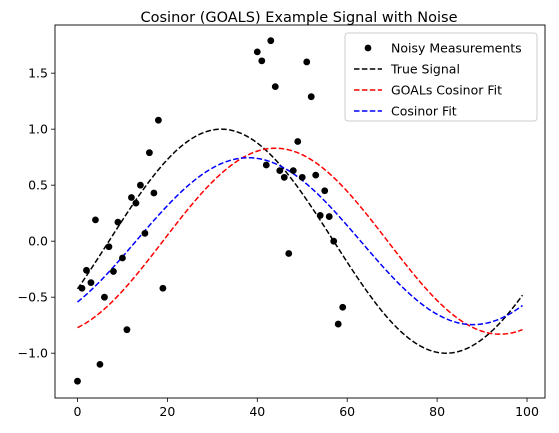 The width and height of the screenshot is (559, 433). I want to click on legend-label: GOALs Cosinor Fit, so click(446, 90).